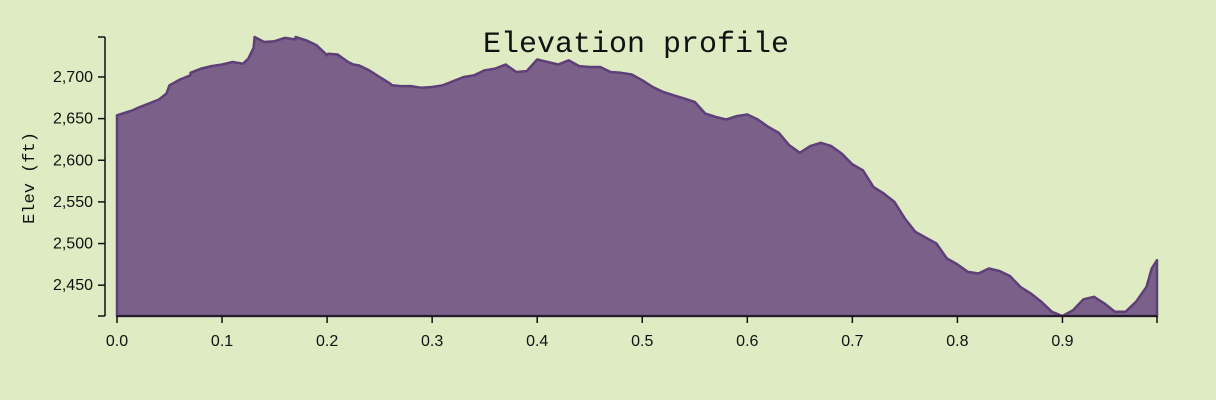  I want to click on x-axis: 0.0 0.1 0.2 0.3 0.4 0.5 0.6 0.7 0.8 0.9, so click(632, 332).